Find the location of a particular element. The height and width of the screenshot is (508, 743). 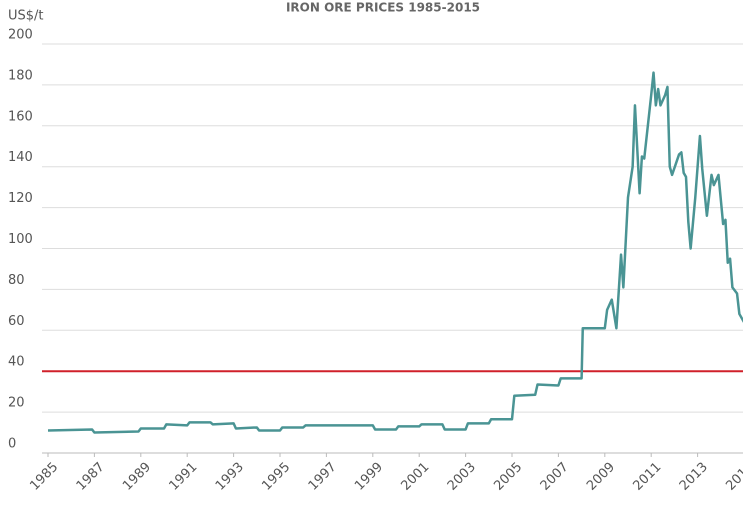

x-tick-label: 2003 is located at coordinates (462, 477).